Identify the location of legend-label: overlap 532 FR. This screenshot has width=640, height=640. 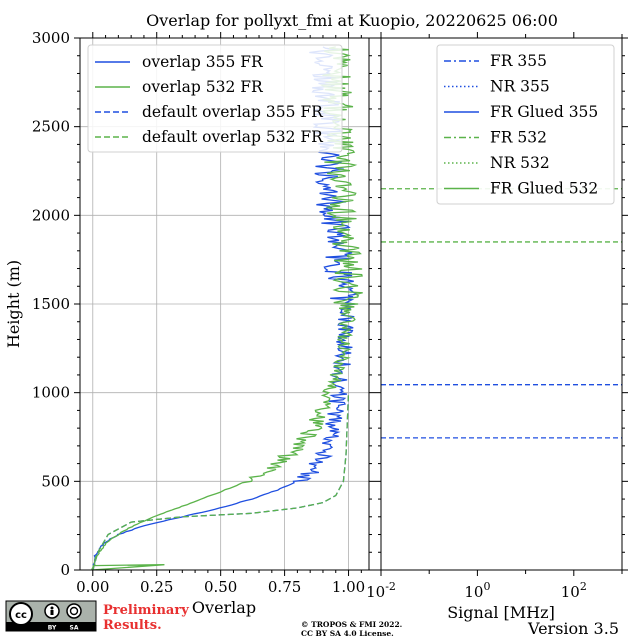
(203, 87).